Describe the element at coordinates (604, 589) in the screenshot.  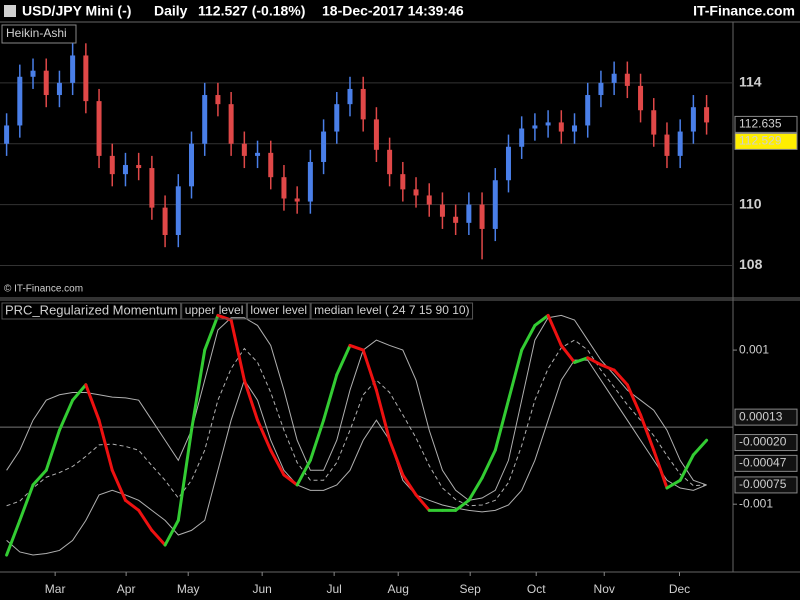
I see `x-tick-label: Nov` at that location.